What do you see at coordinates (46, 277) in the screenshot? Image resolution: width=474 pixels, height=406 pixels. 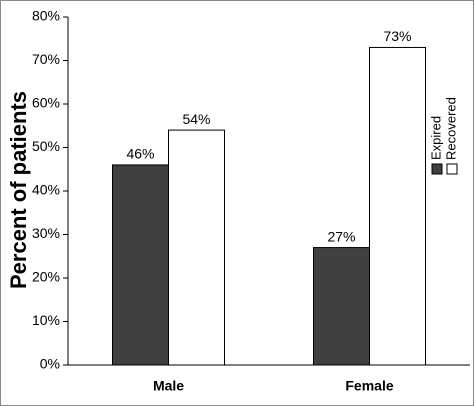 I see `y-tick-label: 20%` at bounding box center [46, 277].